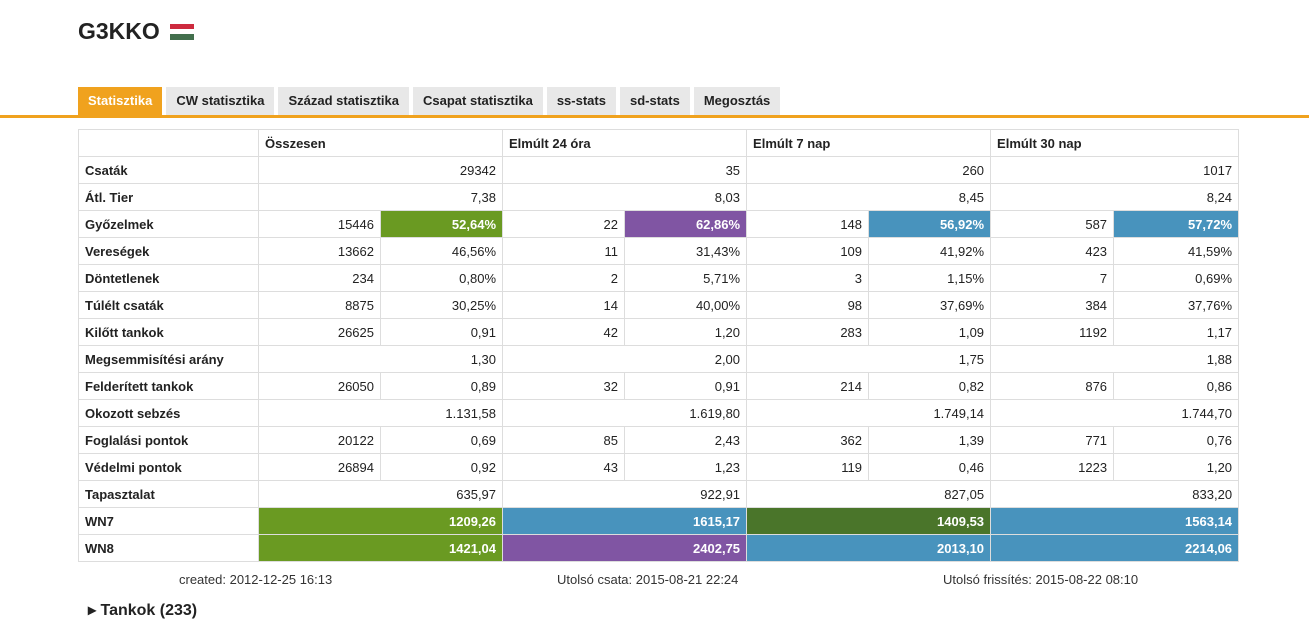 The image size is (1309, 620). What do you see at coordinates (1052, 278) in the screenshot?
I see `table-cell-count: 7` at bounding box center [1052, 278].